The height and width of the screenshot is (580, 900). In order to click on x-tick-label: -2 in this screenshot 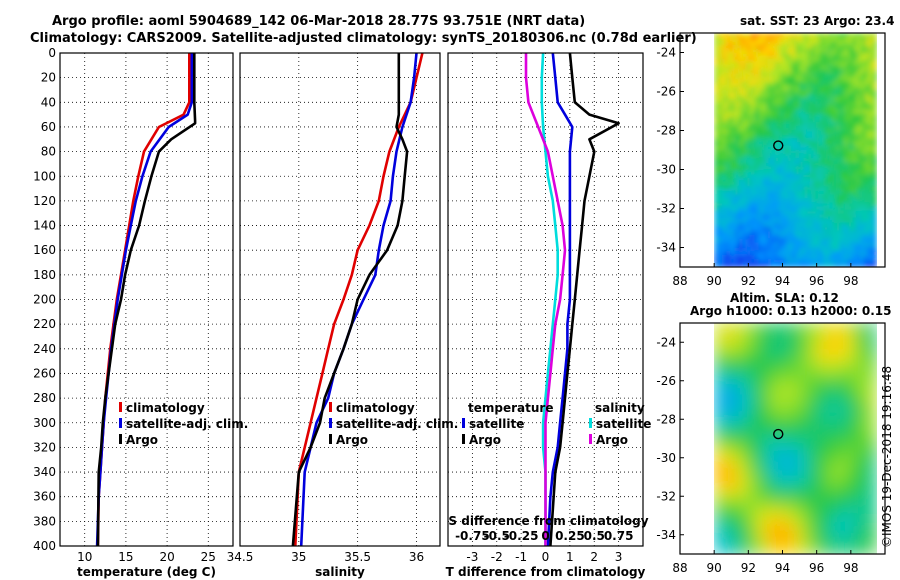, I will do `click(497, 557)`.